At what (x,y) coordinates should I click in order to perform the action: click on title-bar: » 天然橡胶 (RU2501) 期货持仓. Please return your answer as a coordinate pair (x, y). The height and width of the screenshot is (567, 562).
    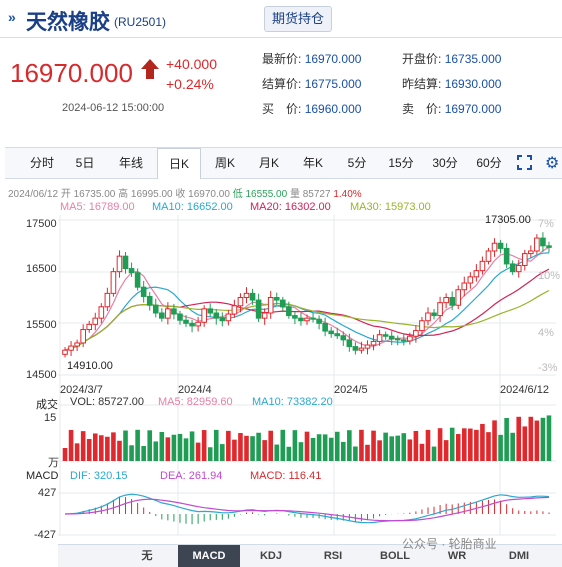
    Looking at the image, I should click on (281, 19).